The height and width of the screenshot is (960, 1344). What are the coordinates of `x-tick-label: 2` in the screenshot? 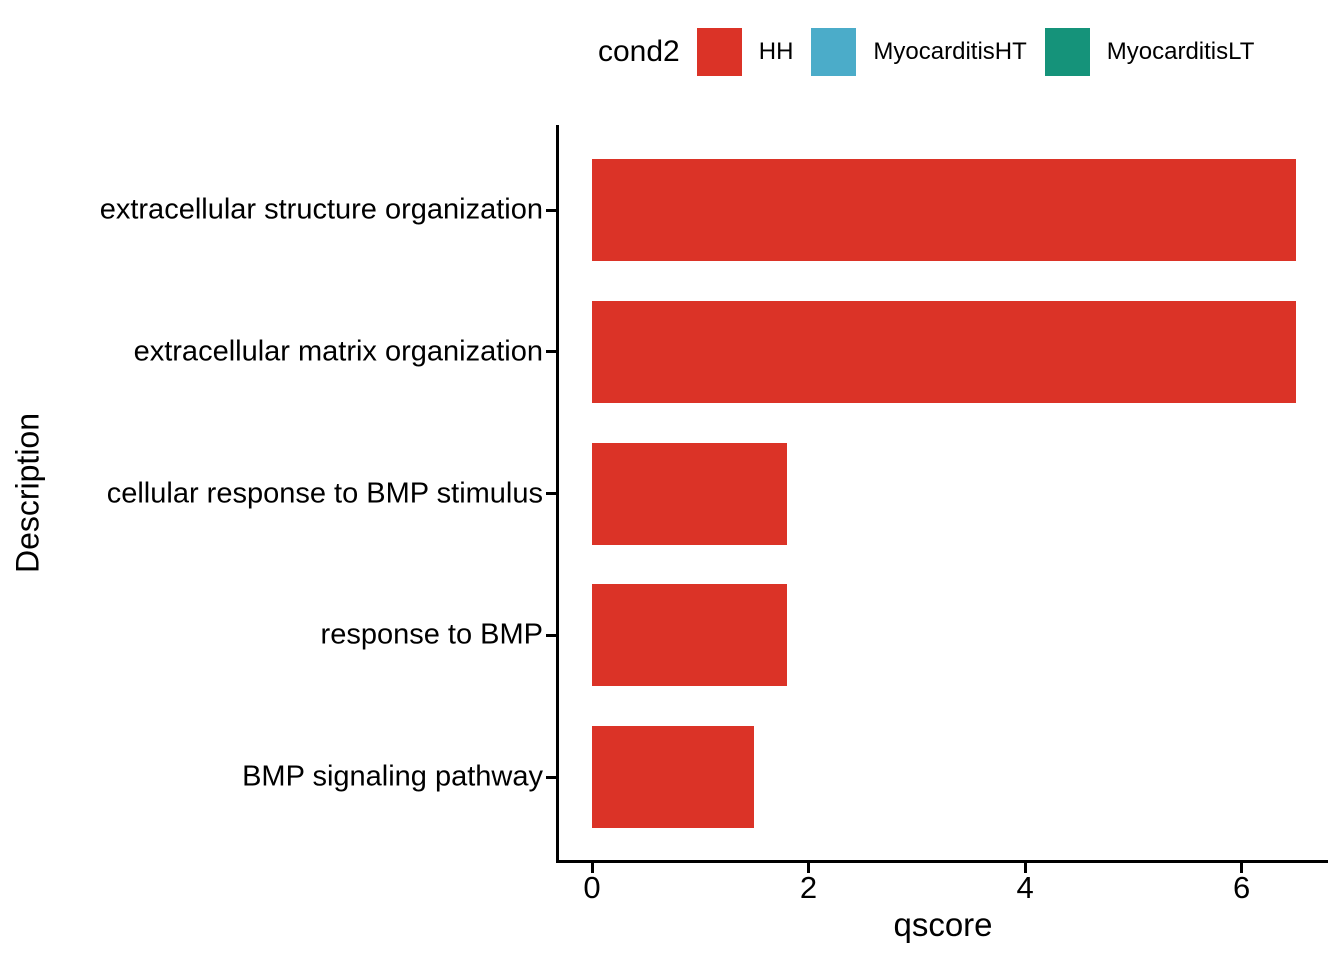 It's located at (808, 887).